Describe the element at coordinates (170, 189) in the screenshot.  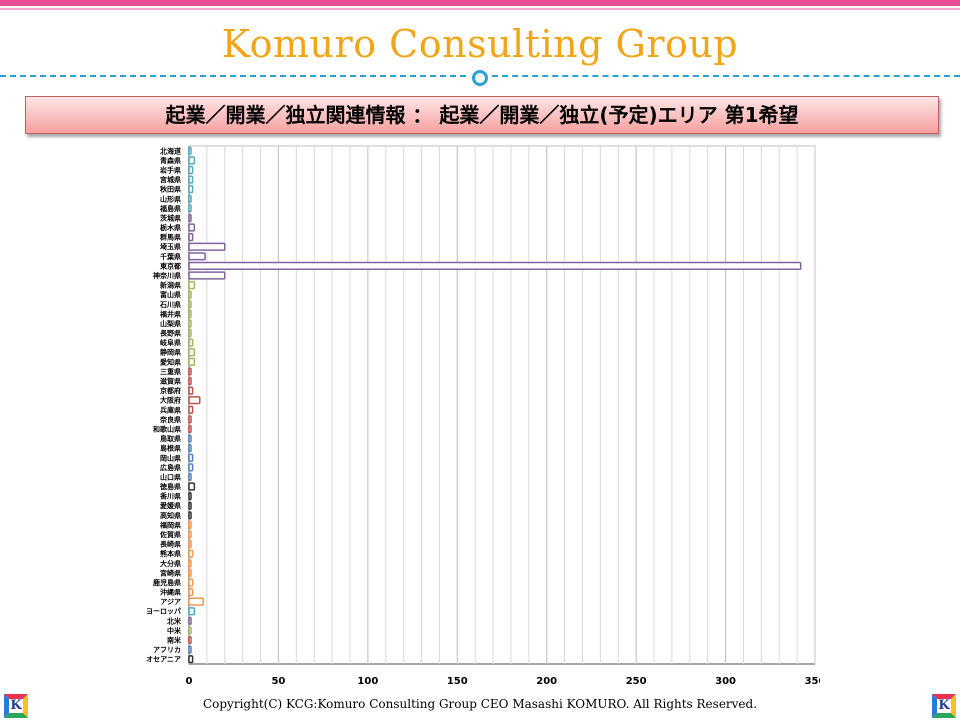
I see `y-tick-label: 秋田県` at that location.